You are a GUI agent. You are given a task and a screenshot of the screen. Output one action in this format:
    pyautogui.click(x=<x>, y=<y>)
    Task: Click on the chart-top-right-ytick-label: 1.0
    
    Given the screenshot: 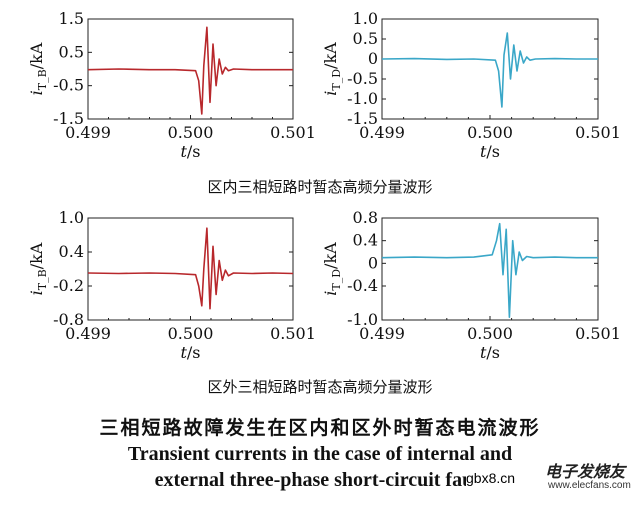 What is the action you would take?
    pyautogui.click(x=365, y=18)
    